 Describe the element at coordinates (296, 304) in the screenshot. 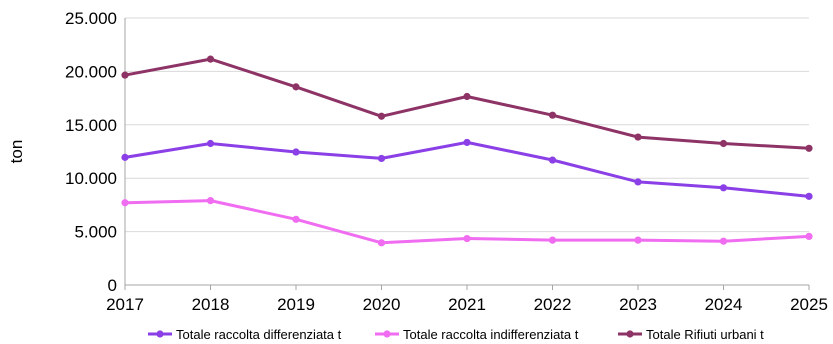

I see `x-tick-label: 2019` at that location.